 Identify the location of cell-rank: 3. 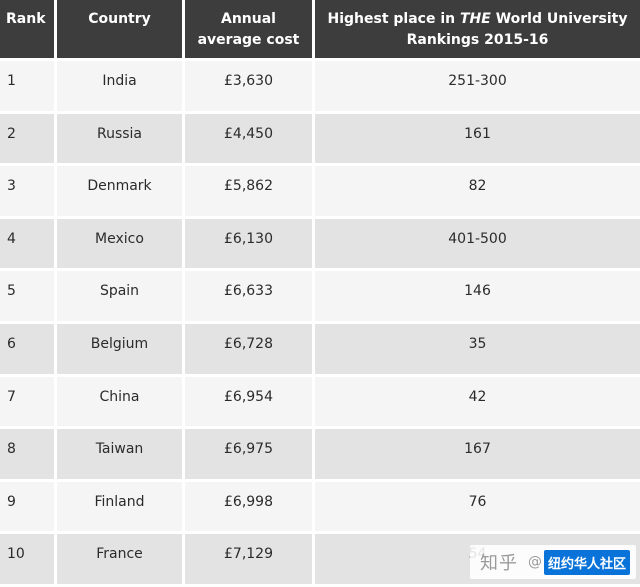
(28, 192).